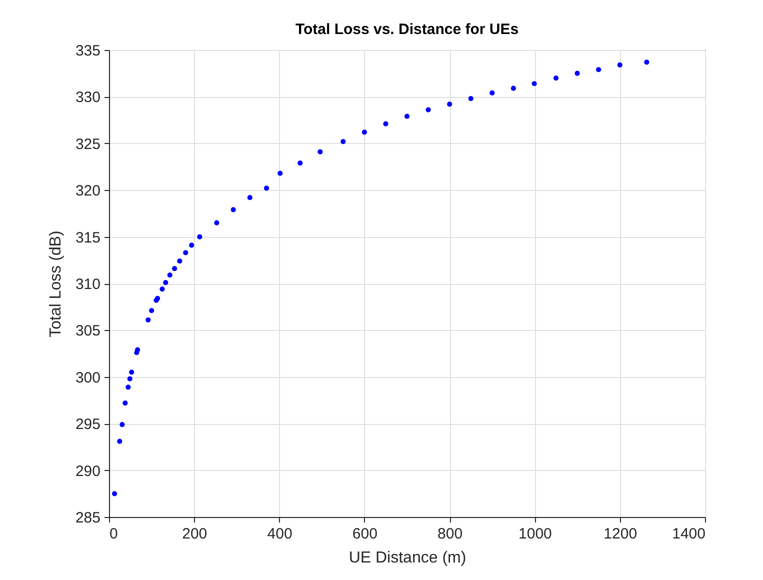 The width and height of the screenshot is (763, 580). I want to click on x-tick-label: 800, so click(450, 534).